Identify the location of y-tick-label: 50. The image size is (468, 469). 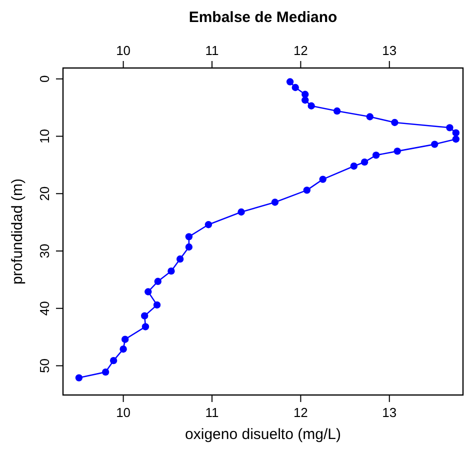
(44, 365).